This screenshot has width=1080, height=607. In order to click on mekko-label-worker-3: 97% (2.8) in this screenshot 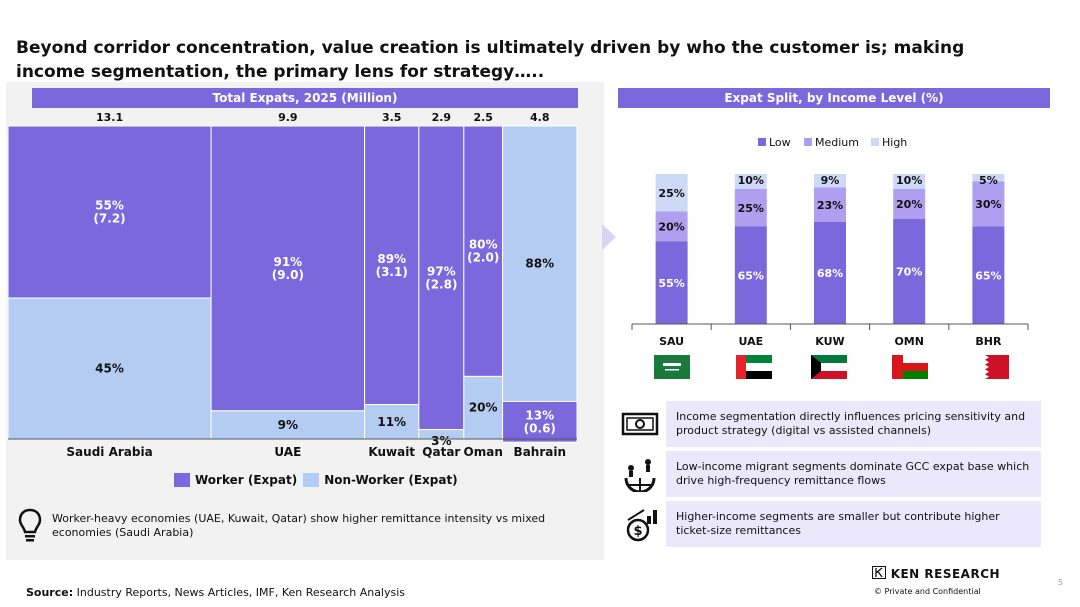, I will do `click(441, 277)`.